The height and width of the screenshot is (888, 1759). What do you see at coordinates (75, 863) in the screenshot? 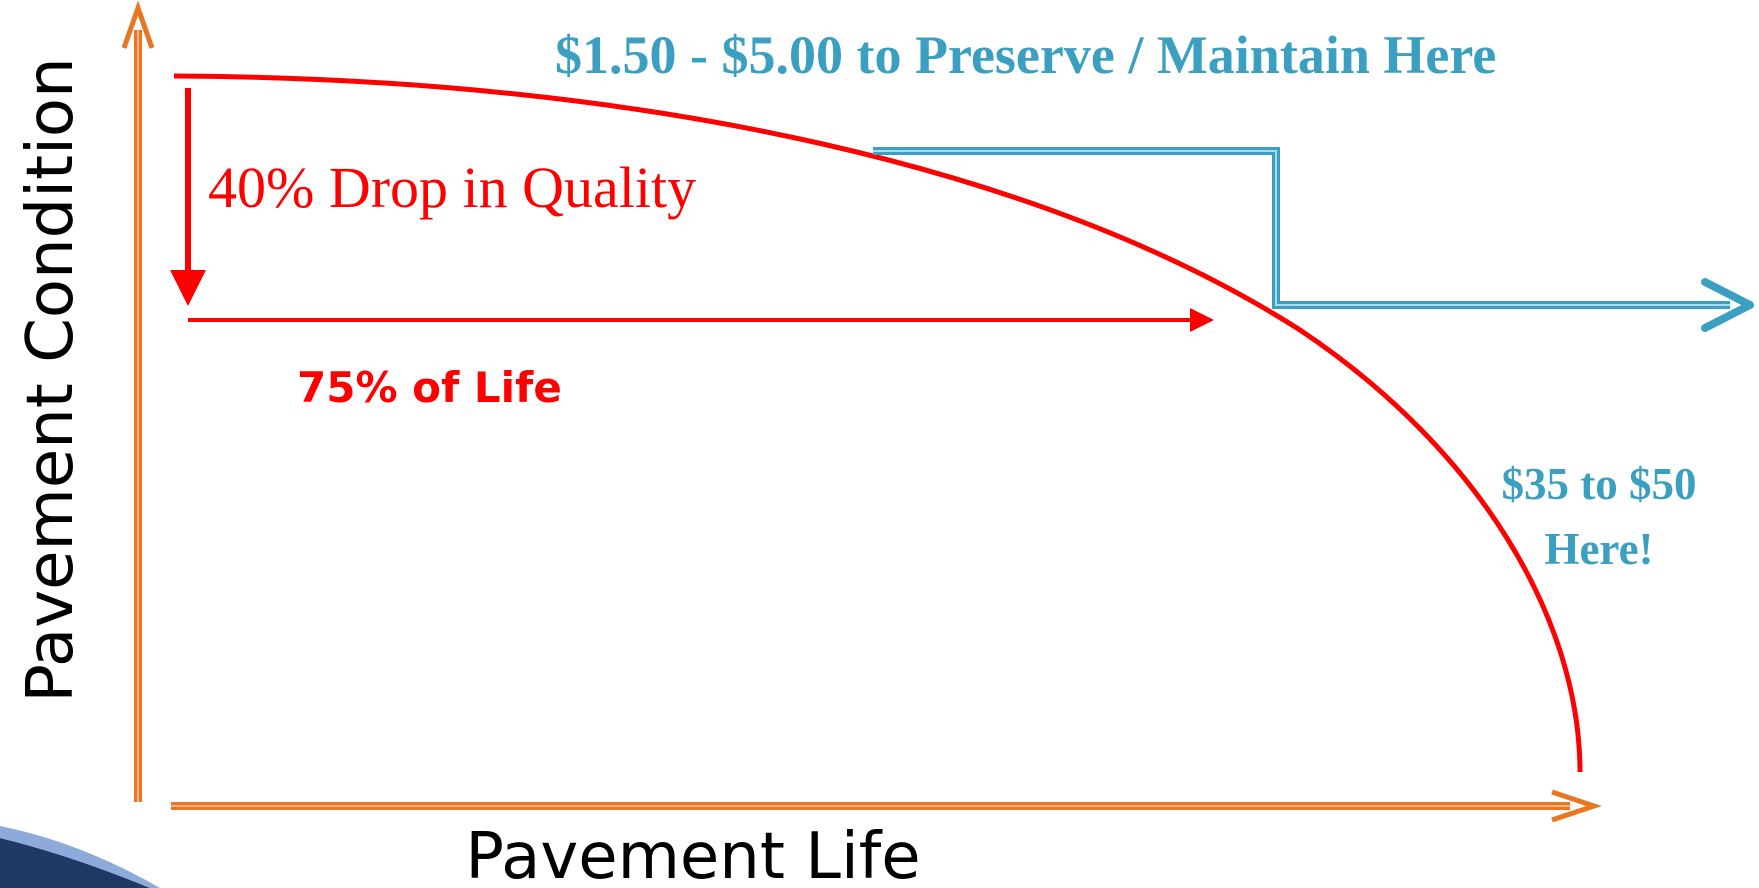
I see `corner-swoosh` at bounding box center [75, 863].